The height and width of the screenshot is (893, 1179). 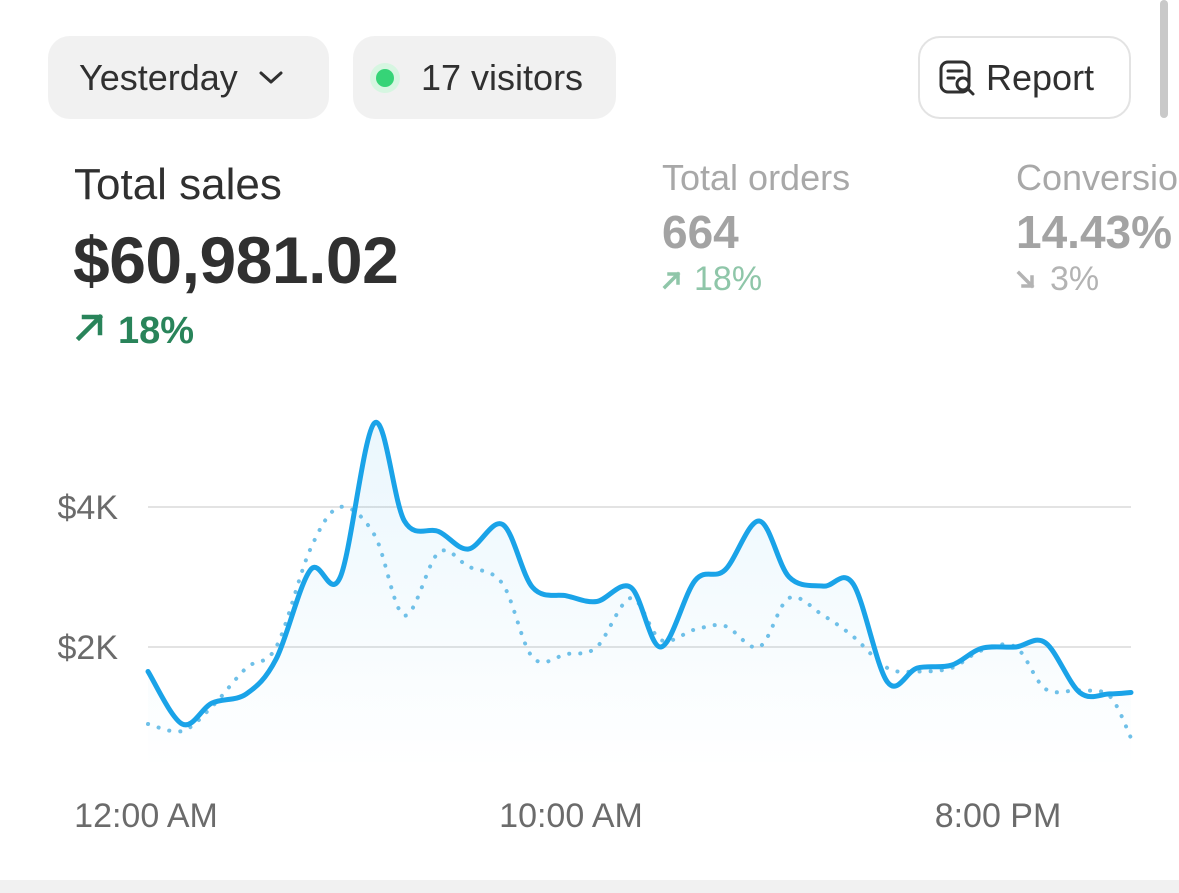 What do you see at coordinates (236, 260) in the screenshot?
I see `total-sales-value: $60,981.02` at bounding box center [236, 260].